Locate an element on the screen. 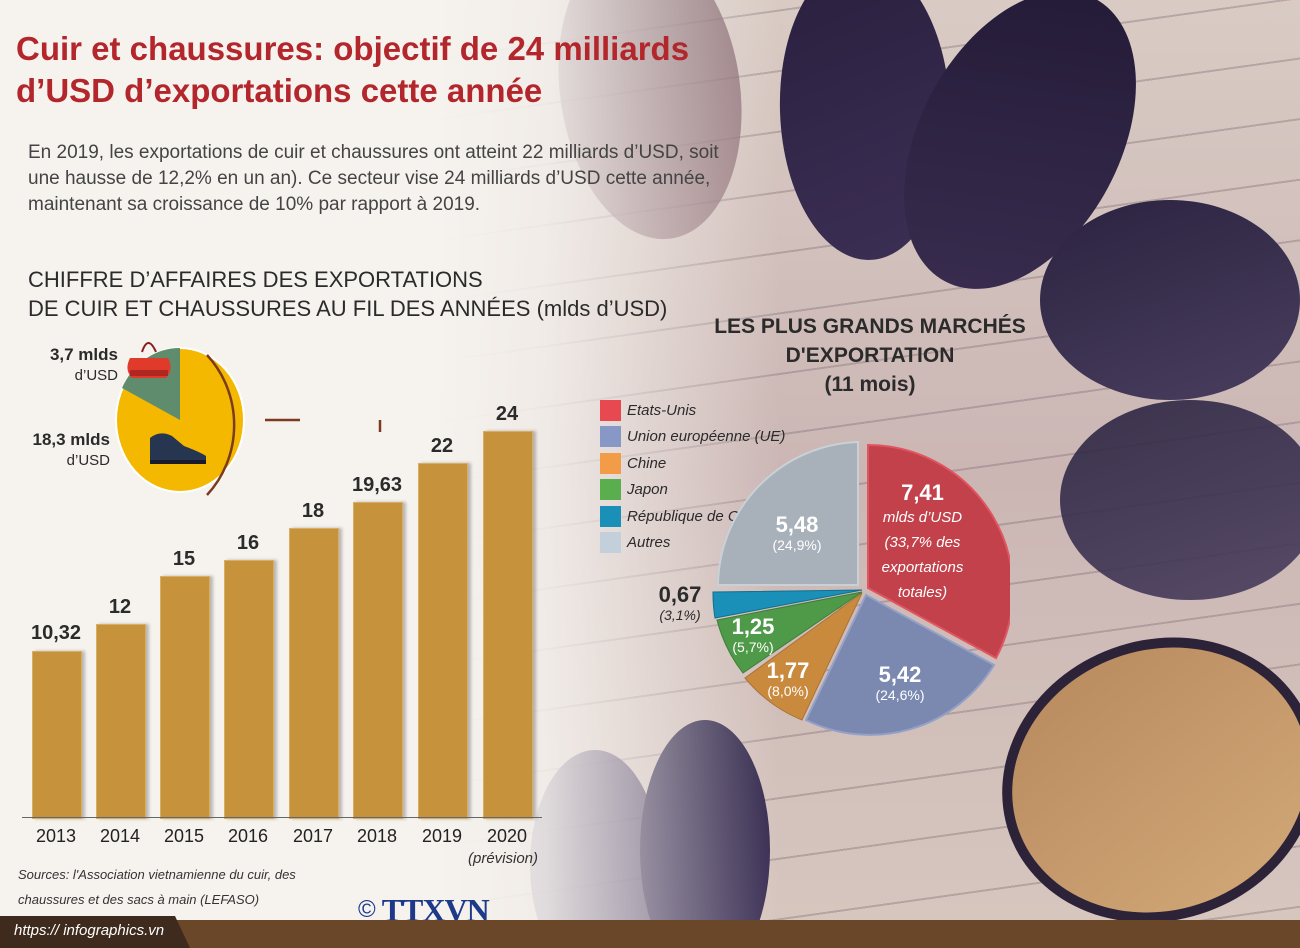  us-pct-2: exportations is located at coordinates (922, 568).